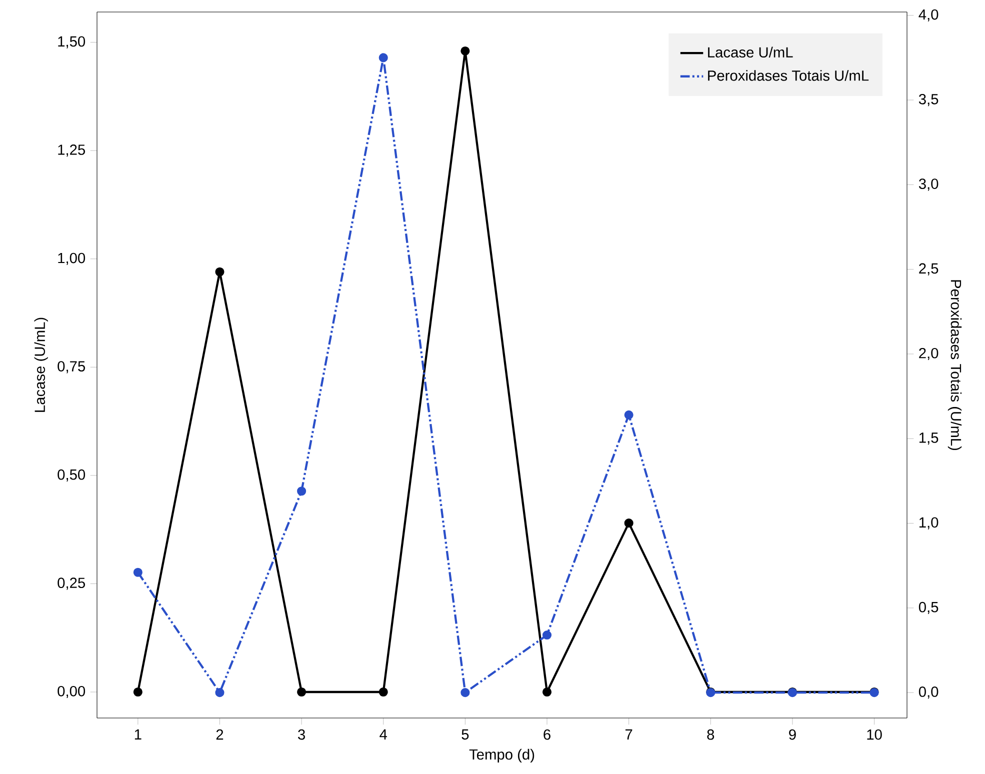 This screenshot has height=774, width=985. Describe the element at coordinates (928, 523) in the screenshot. I see `y2-tick-label: 1,0` at that location.